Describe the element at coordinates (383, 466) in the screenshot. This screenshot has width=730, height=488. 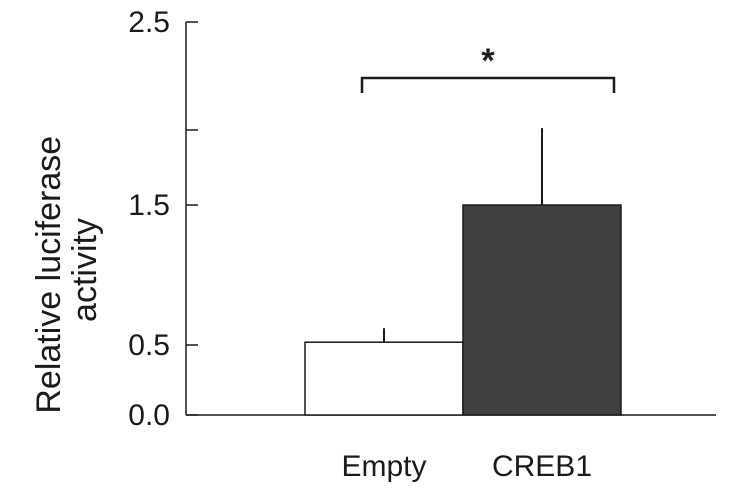
I see `category-label-empty: Empty` at that location.